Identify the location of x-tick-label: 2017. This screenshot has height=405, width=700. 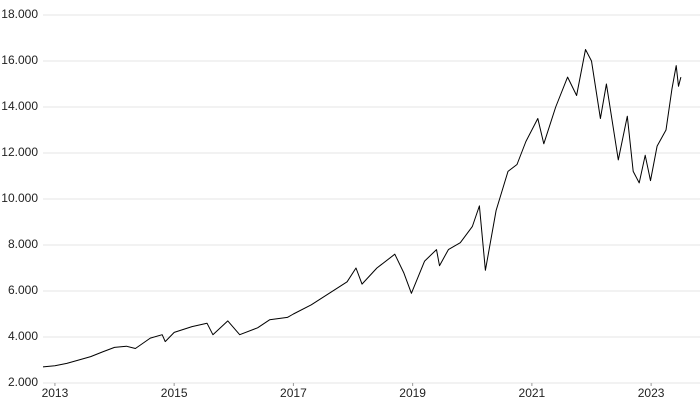
(293, 393).